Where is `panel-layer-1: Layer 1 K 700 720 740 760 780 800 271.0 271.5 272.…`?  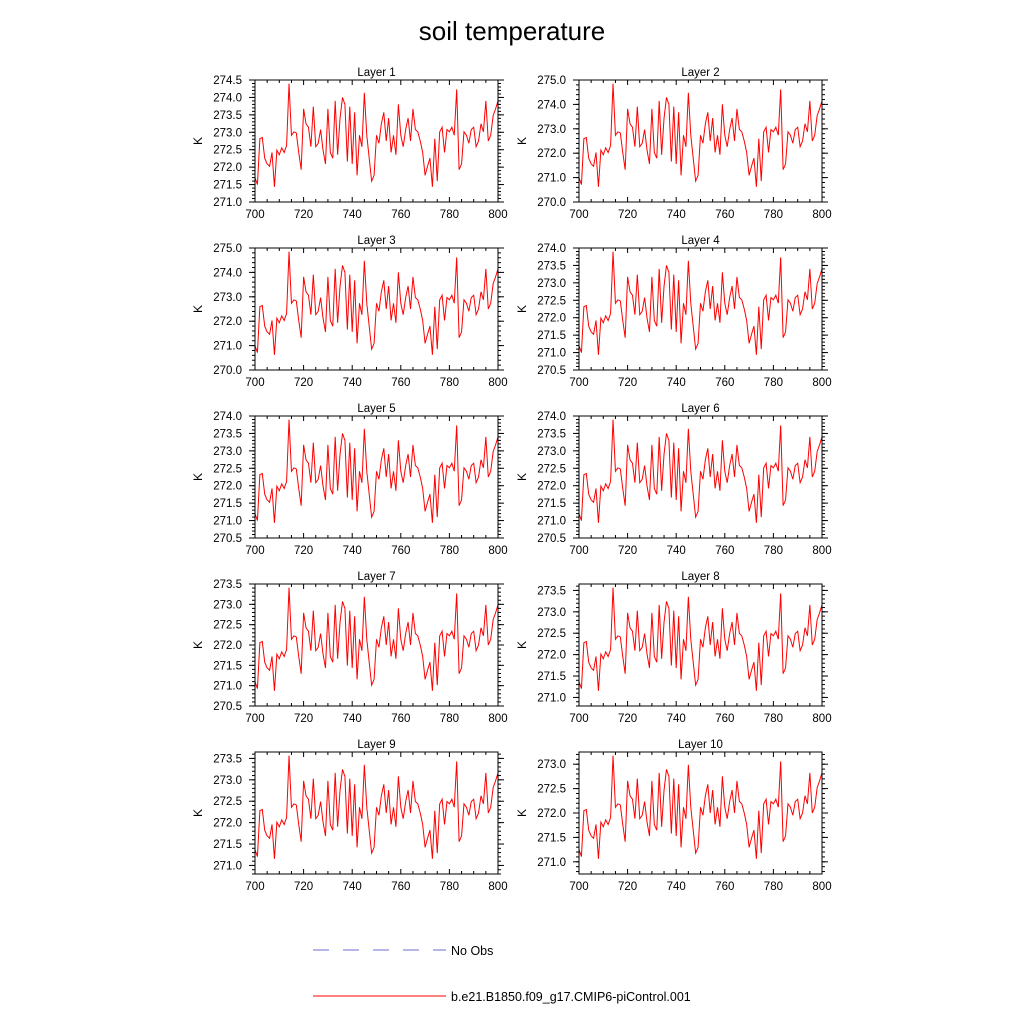
panel-layer-1: Layer 1 K 700 720 740 760 780 800 271.0 271.5 272.… is located at coordinates (349, 144).